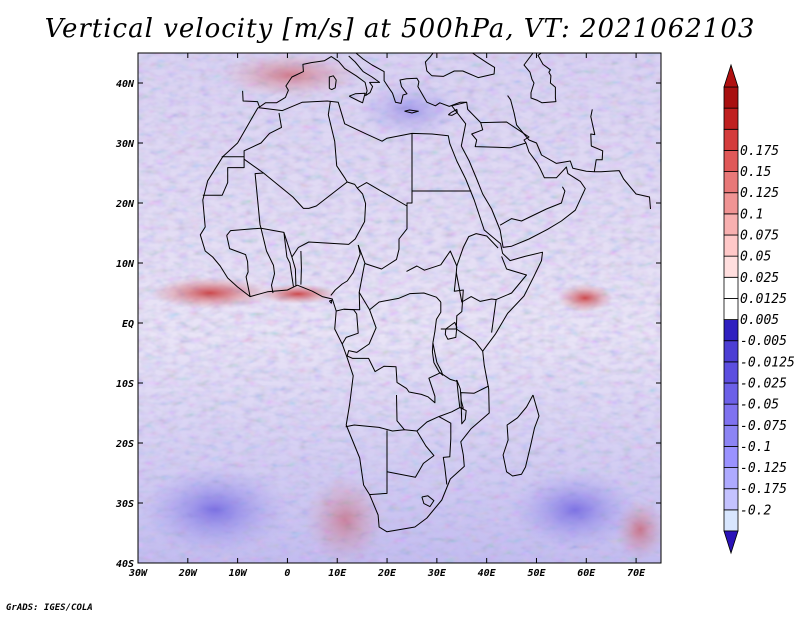  What do you see at coordinates (332, 83) in the screenshot?
I see `sardinia-outline` at bounding box center [332, 83].